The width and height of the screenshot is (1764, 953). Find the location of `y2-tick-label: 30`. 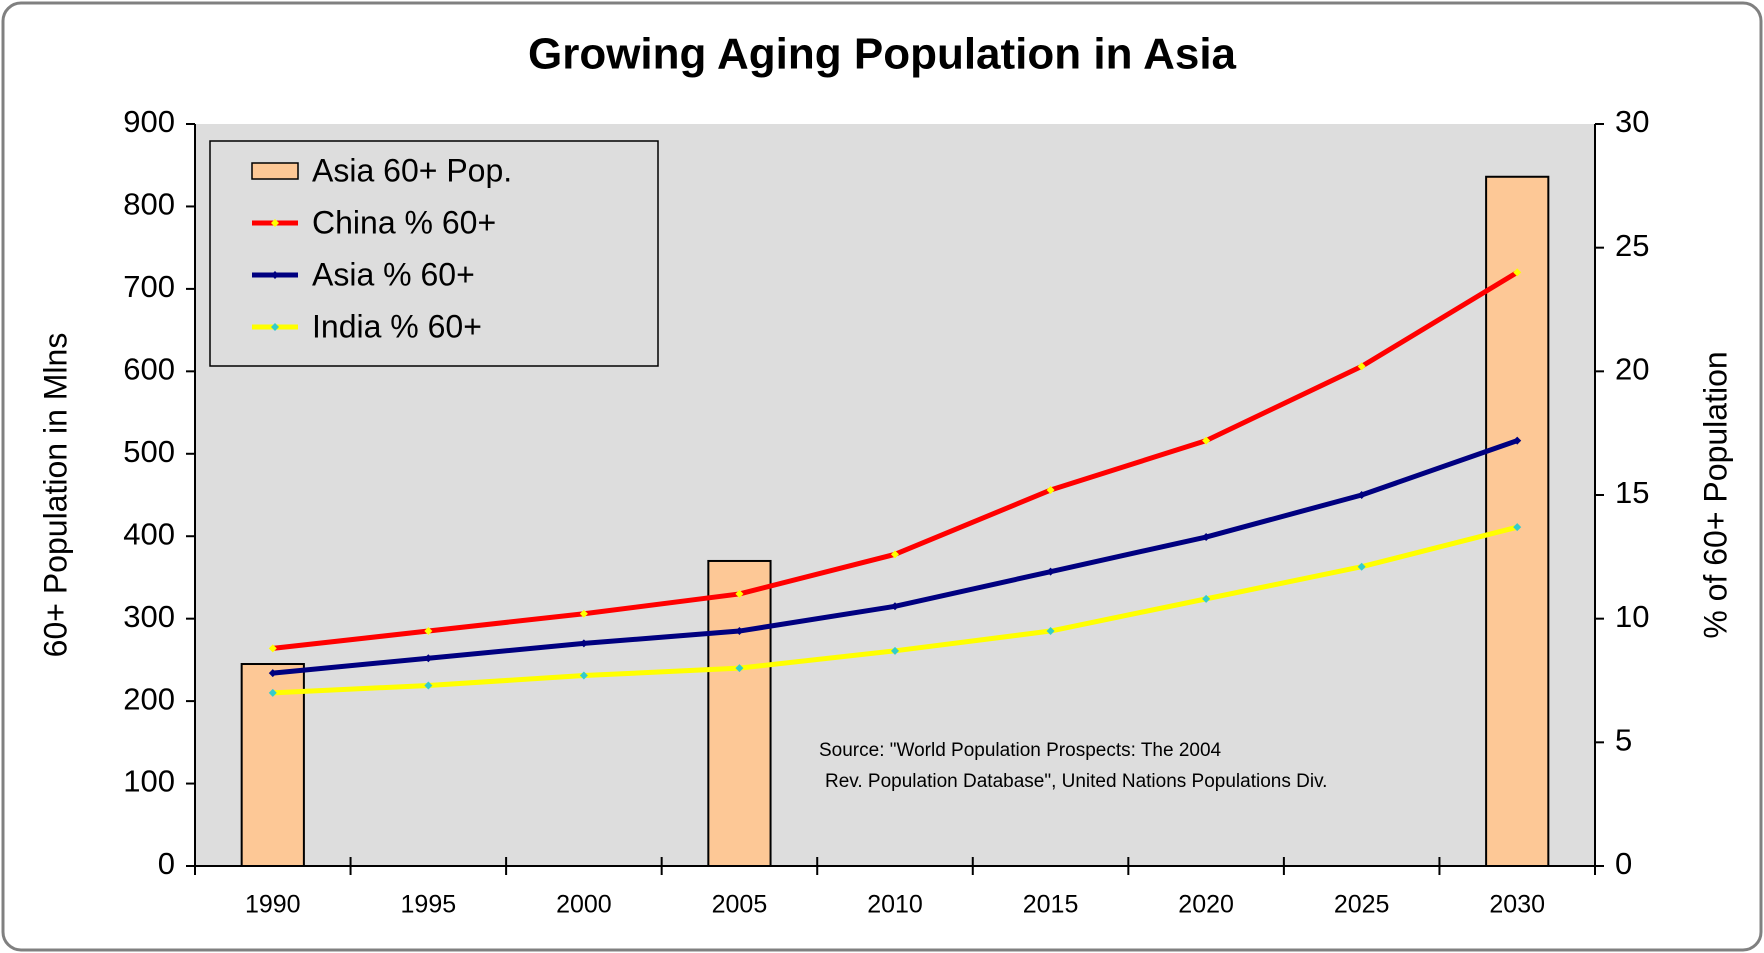

y2-tick-label: 30 is located at coordinates (1632, 121).